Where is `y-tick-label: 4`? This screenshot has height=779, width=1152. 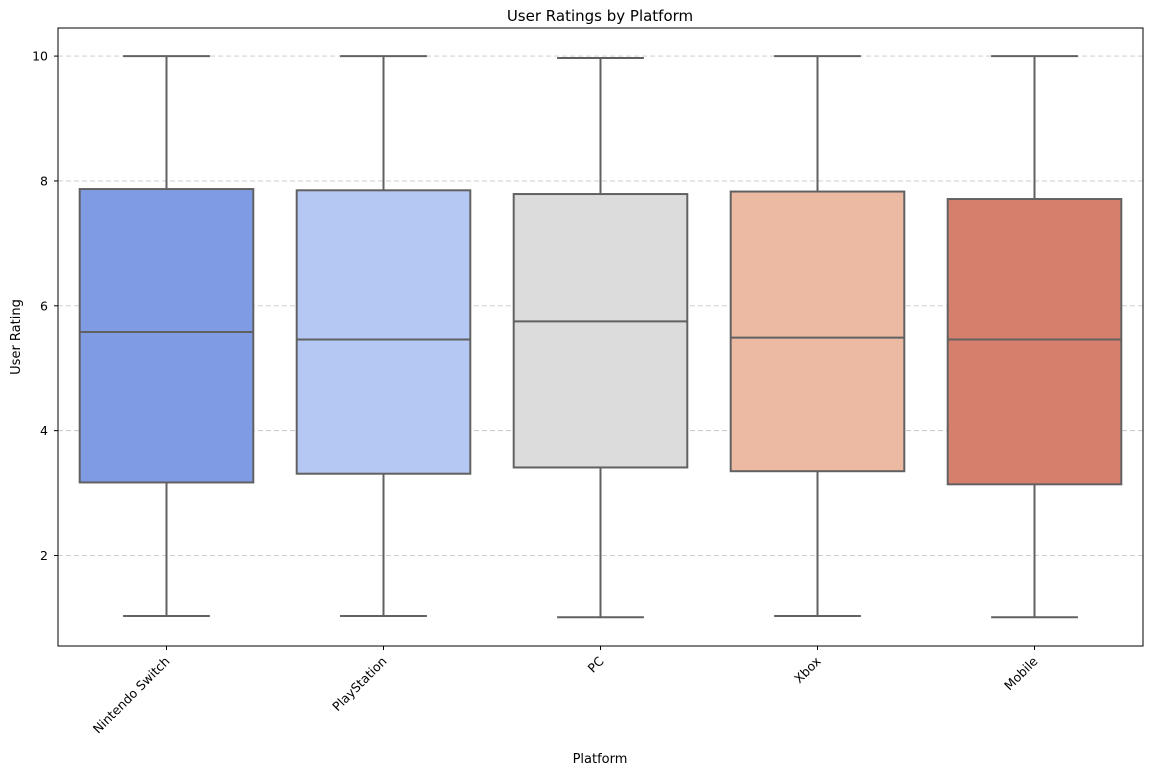 y-tick-label: 4 is located at coordinates (44, 430).